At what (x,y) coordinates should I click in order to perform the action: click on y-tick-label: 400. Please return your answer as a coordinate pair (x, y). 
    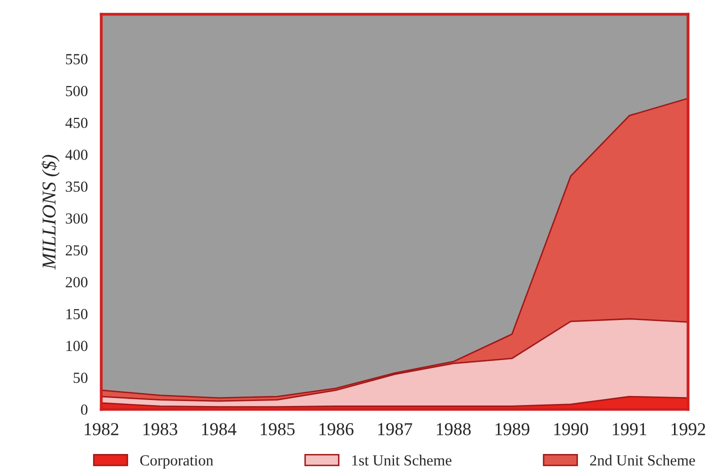
    Looking at the image, I should click on (76, 155).